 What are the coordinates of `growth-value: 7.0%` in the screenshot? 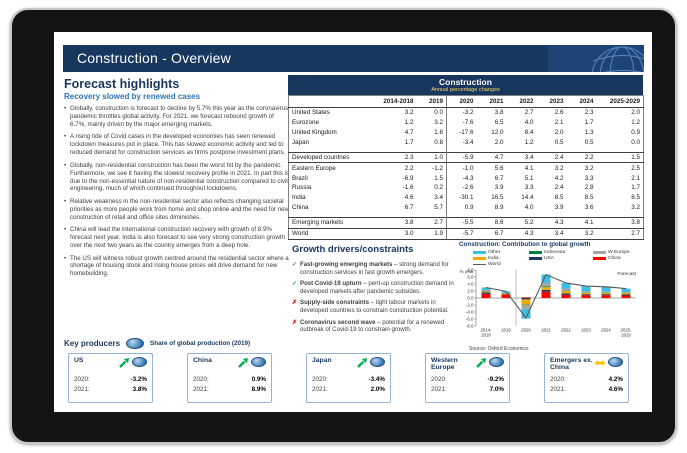 It's located at (496, 389).